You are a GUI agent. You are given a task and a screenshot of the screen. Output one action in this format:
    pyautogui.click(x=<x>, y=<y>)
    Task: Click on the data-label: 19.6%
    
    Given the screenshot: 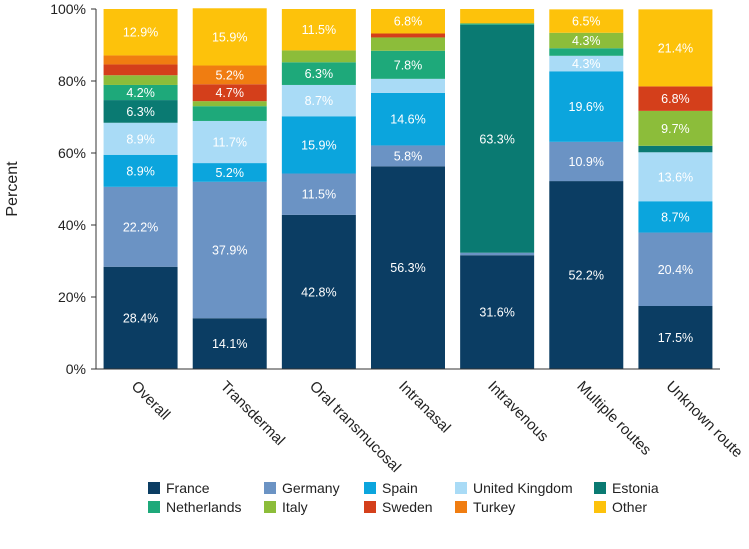 What is the action you would take?
    pyautogui.click(x=586, y=107)
    